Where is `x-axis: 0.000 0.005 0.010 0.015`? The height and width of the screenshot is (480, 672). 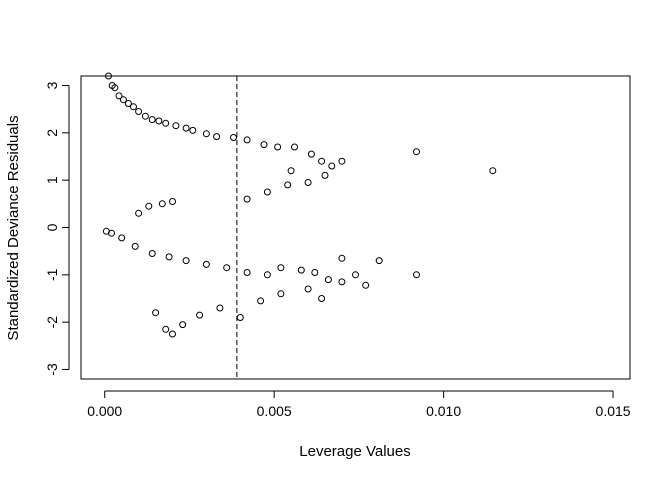
x-axis: 0.000 0.005 0.010 0.015 is located at coordinates (359, 404).